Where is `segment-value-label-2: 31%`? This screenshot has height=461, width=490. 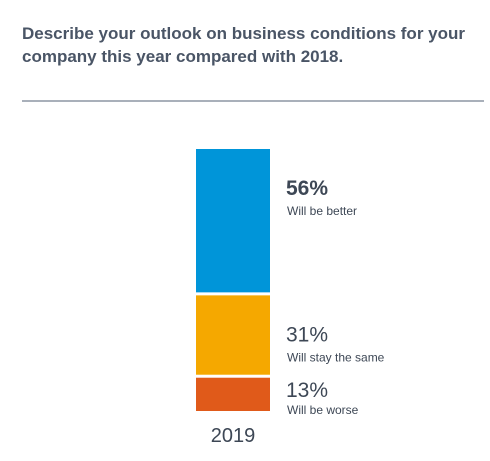
segment-value-label-2: 31% is located at coordinates (307, 334).